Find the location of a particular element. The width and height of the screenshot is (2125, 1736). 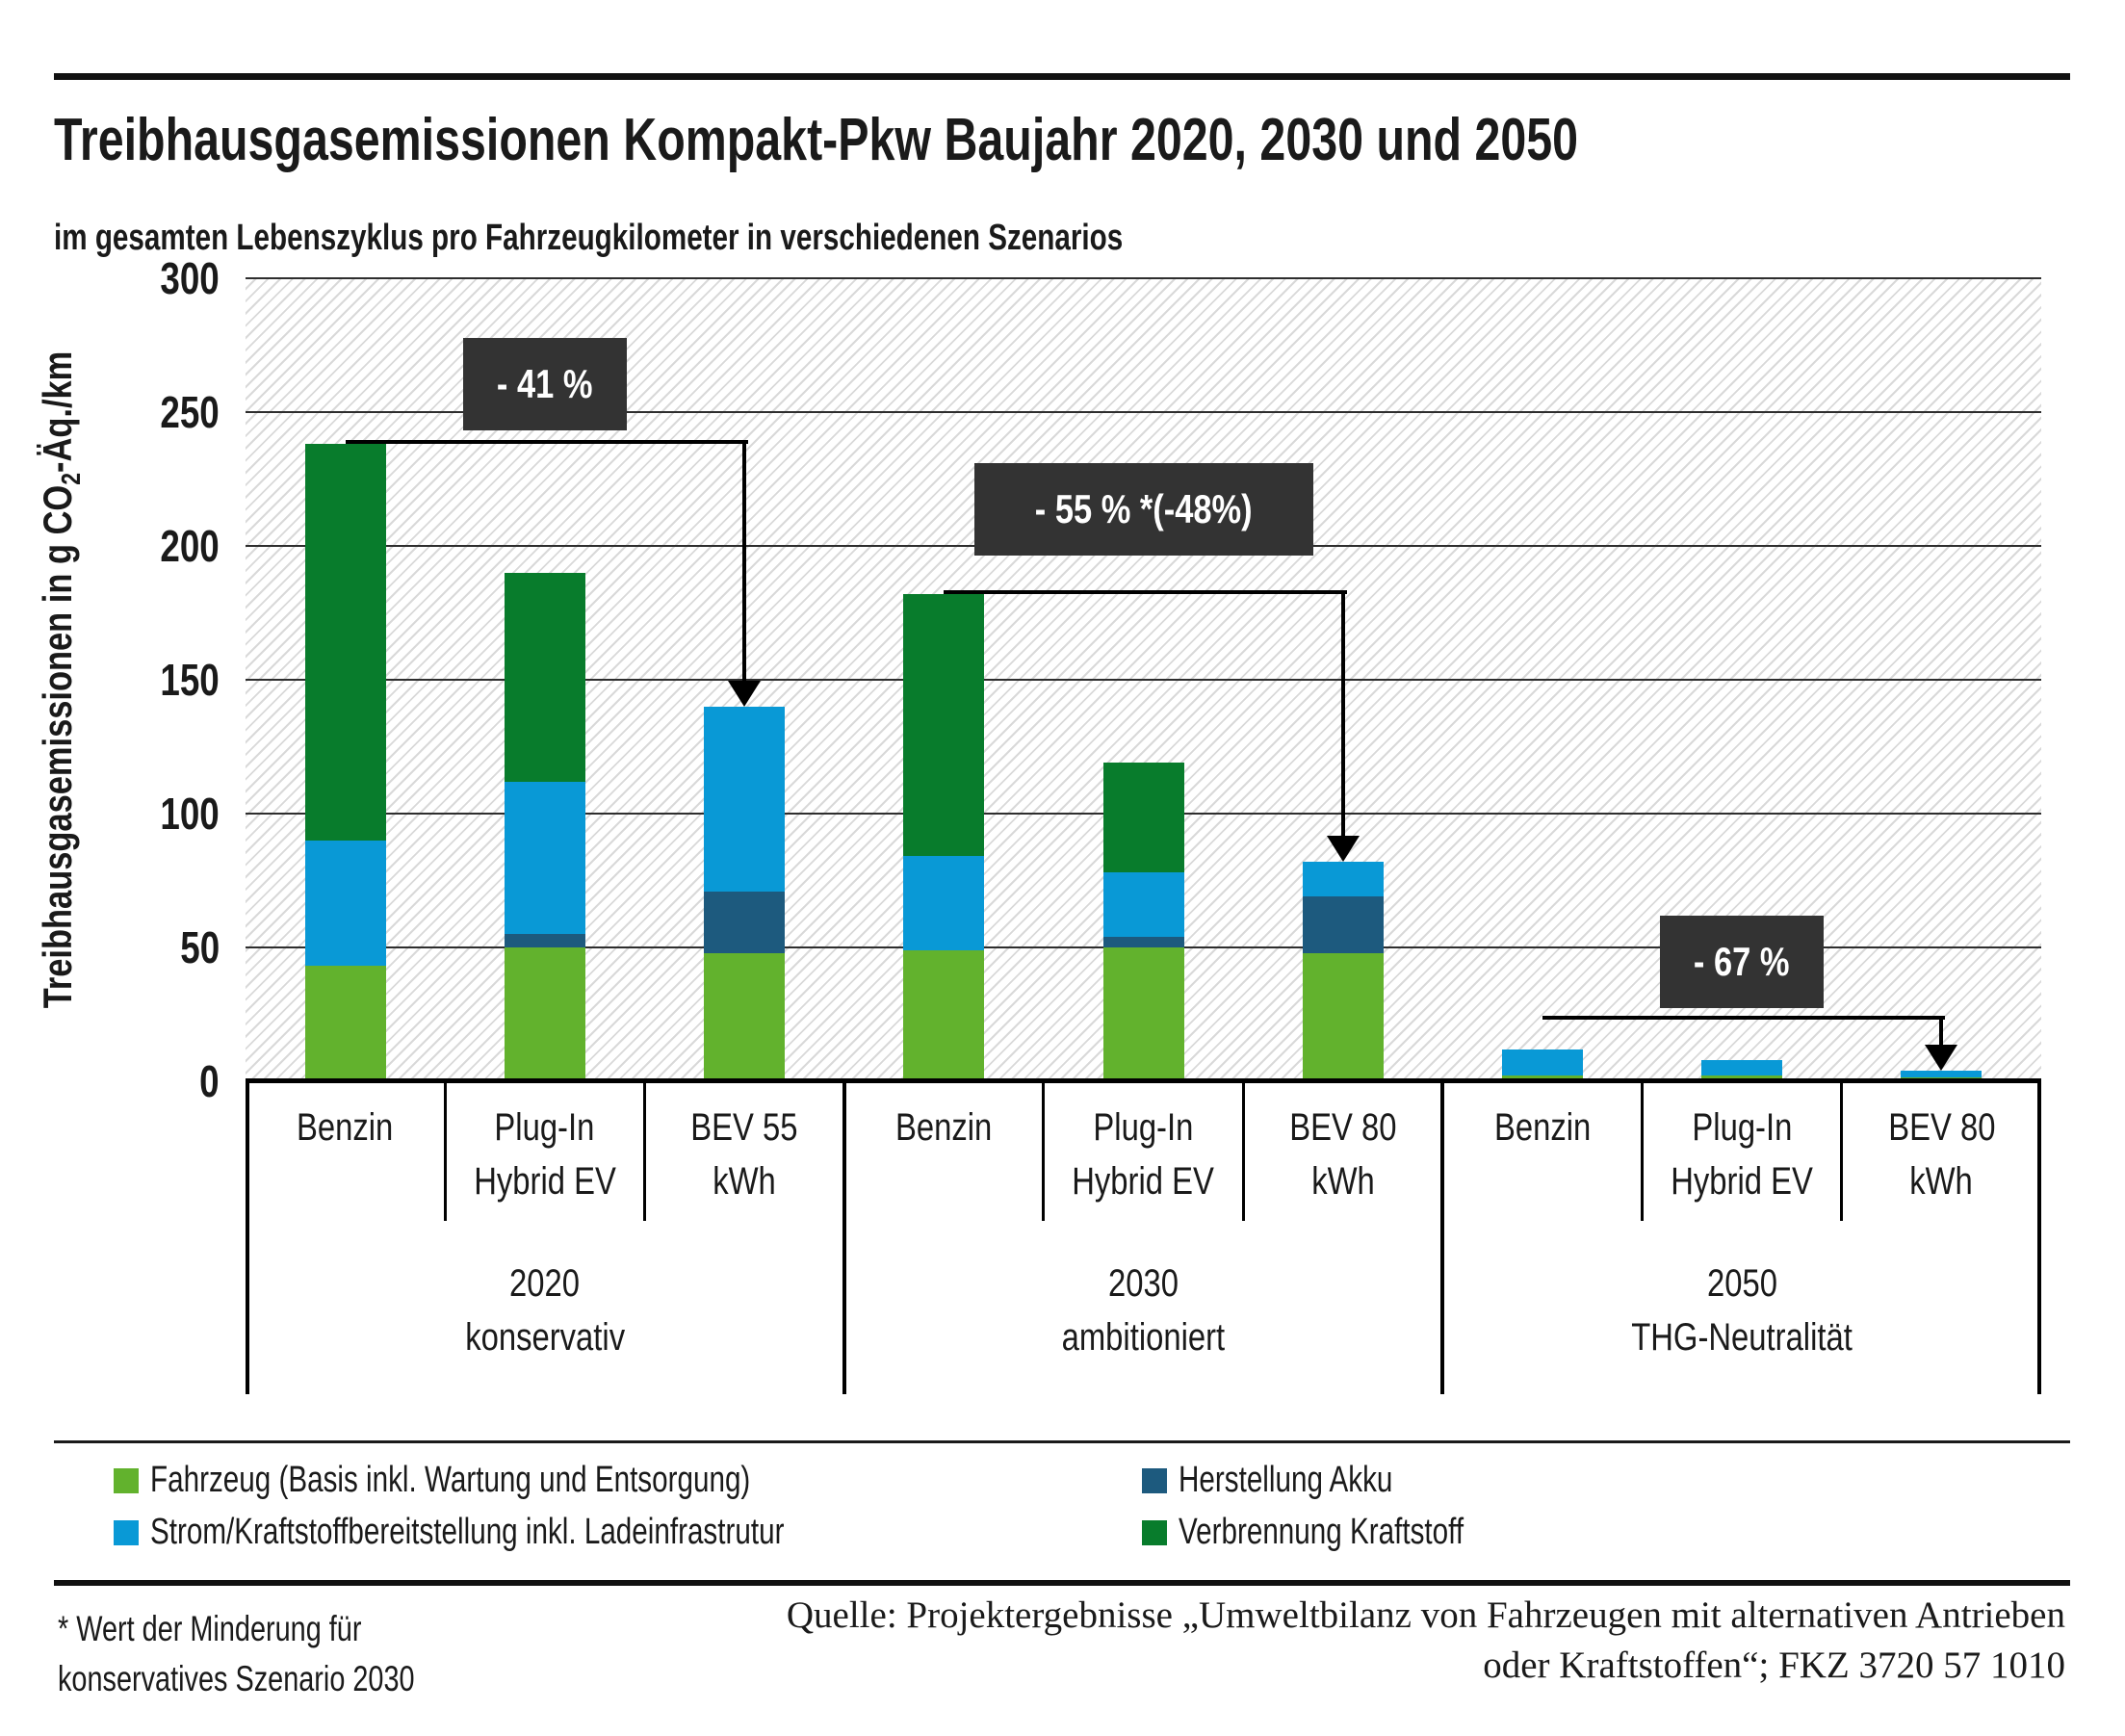

category-label-text: Benzin is located at coordinates (345, 1128).